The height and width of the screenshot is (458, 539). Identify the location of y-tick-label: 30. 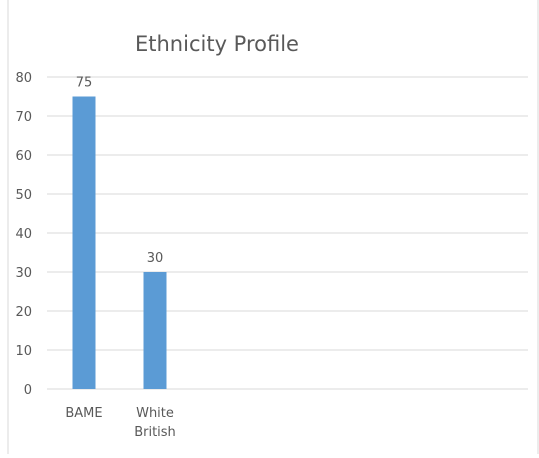
(23, 273).